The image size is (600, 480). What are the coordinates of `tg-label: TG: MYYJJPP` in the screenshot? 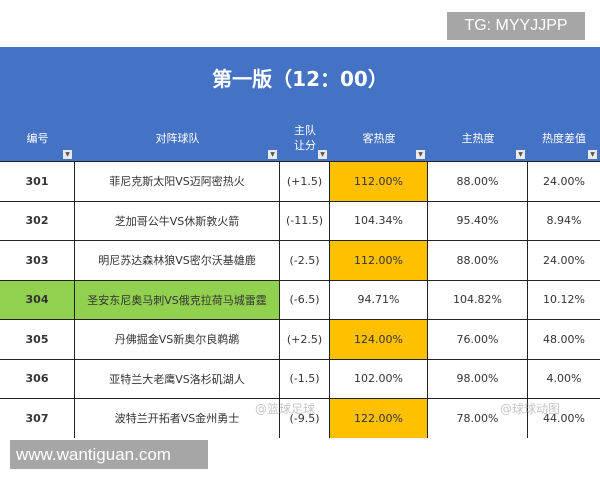 It's located at (516, 26).